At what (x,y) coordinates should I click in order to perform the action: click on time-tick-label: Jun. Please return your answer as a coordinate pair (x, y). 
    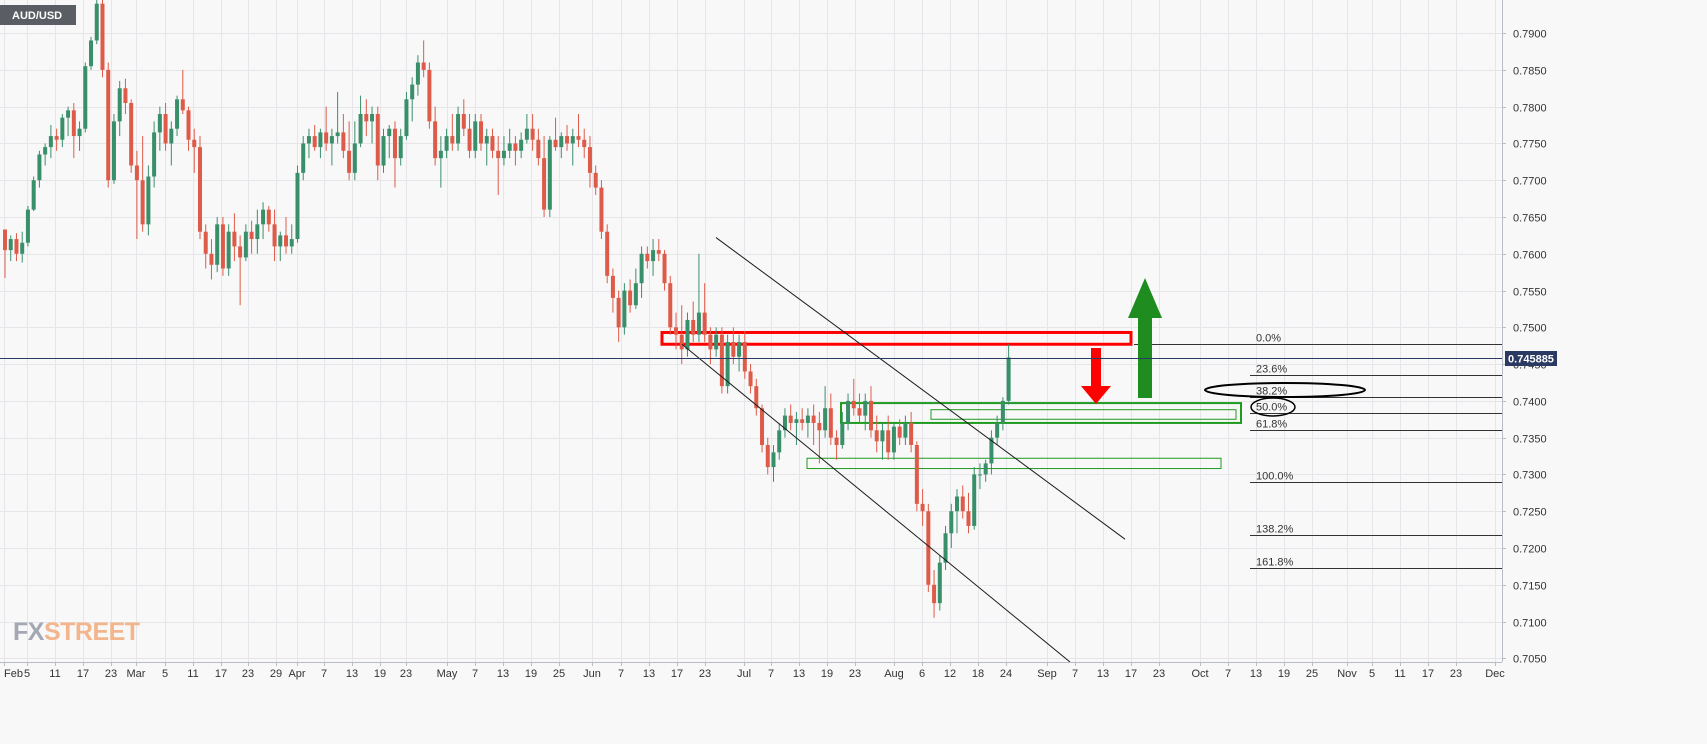
    Looking at the image, I should click on (592, 674).